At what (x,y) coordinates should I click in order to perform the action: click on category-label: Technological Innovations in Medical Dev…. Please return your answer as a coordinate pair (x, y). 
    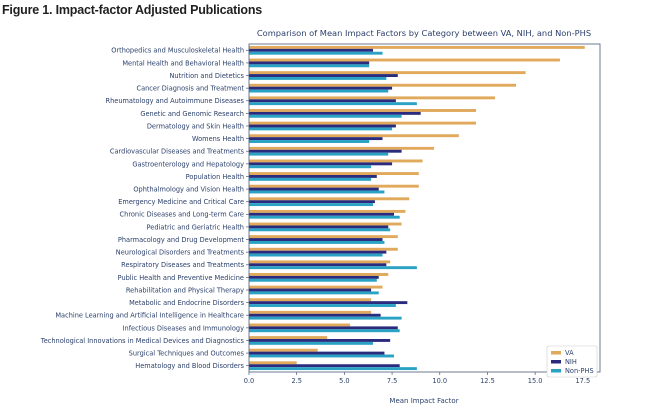
    Looking at the image, I should click on (142, 341).